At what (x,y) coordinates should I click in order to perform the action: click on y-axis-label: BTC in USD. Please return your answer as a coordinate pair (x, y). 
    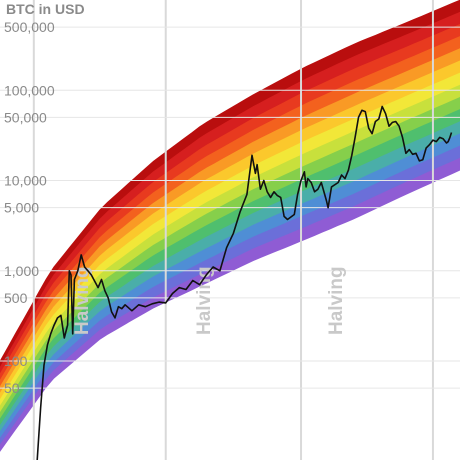
    Looking at the image, I should click on (45, 9).